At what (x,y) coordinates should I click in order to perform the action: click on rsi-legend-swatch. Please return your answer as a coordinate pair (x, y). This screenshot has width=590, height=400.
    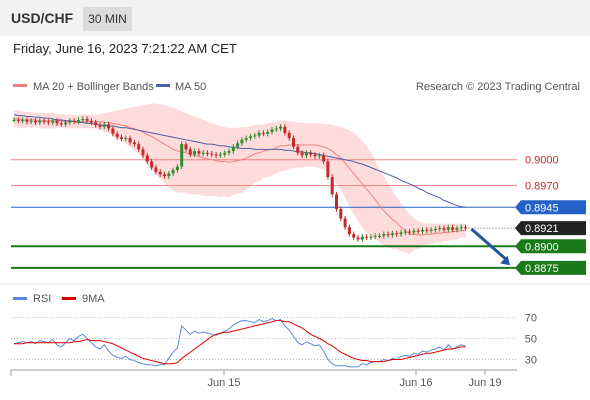
    Looking at the image, I should click on (20, 298).